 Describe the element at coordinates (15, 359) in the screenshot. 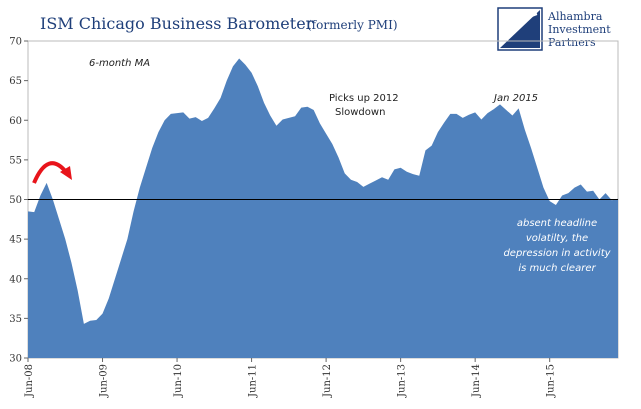

I see `y-tick-label: 30` at that location.